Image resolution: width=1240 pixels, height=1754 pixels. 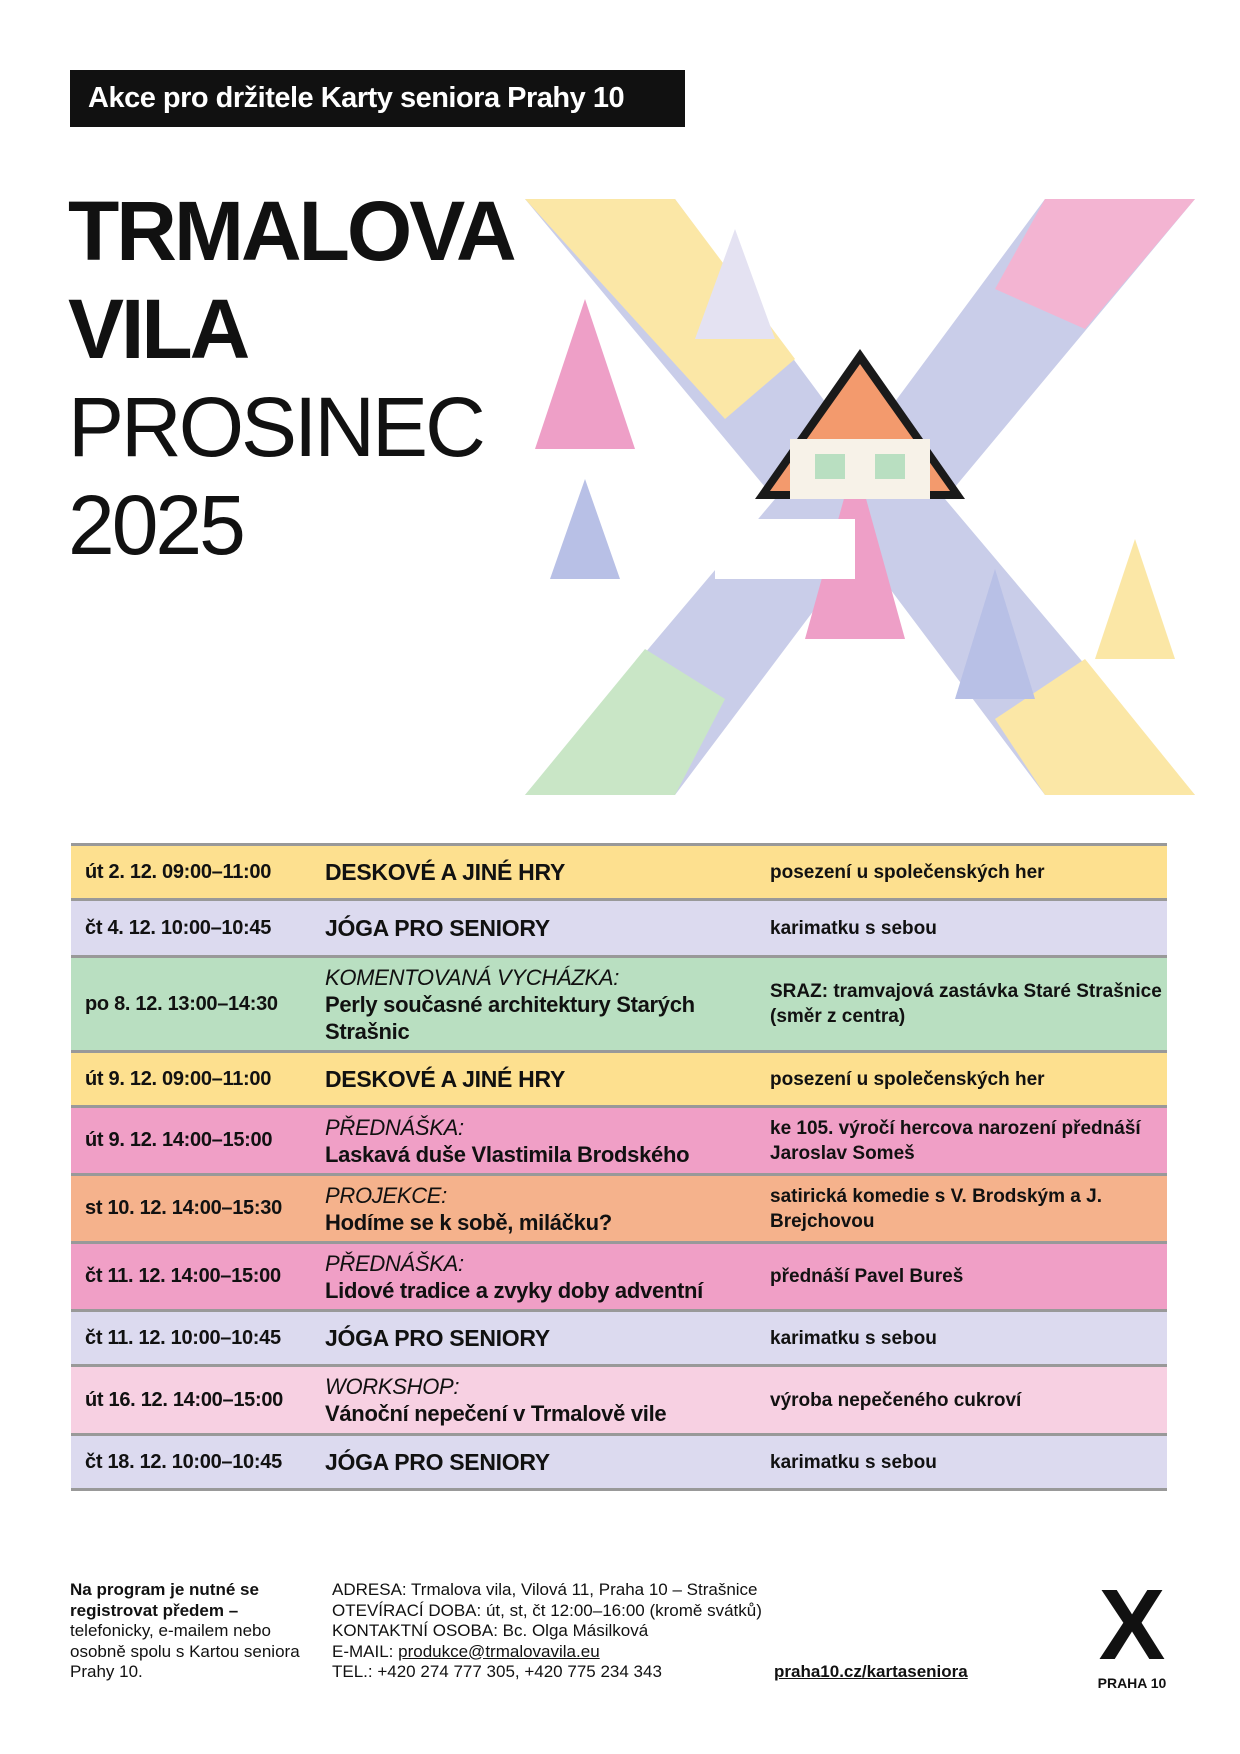 I want to click on event-date: út 16. 12. 14:00–15:00, so click(x=184, y=1399).